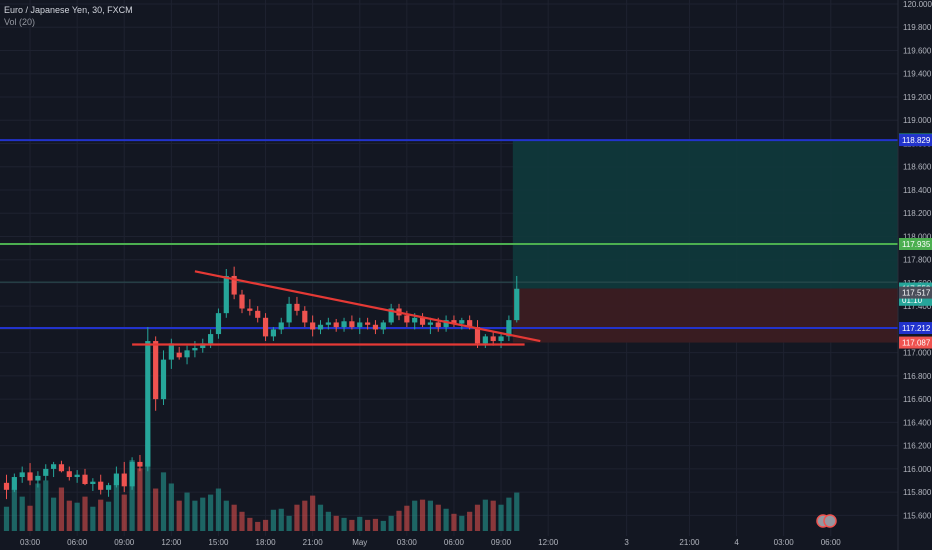 The width and height of the screenshot is (932, 550). Describe the element at coordinates (784, 542) in the screenshot. I see `time-tick-label: 03:00` at that location.